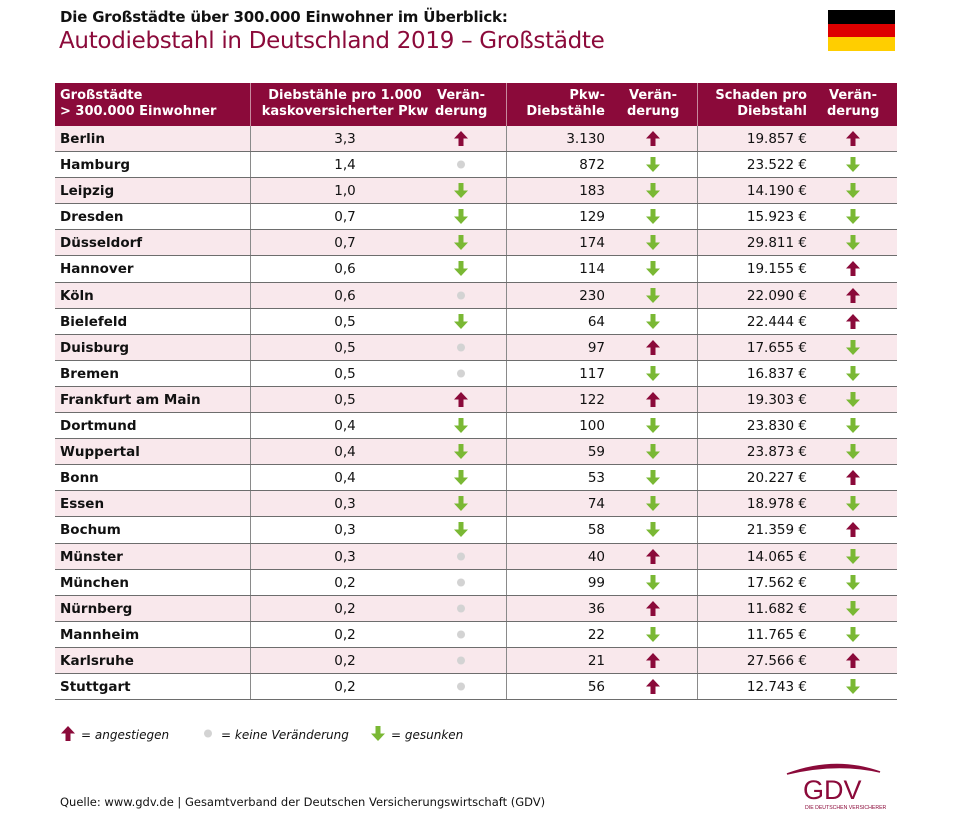 This screenshot has width=965, height=829. I want to click on table-row: Bielefeld 0,5 64 22.444 €, so click(476, 321).